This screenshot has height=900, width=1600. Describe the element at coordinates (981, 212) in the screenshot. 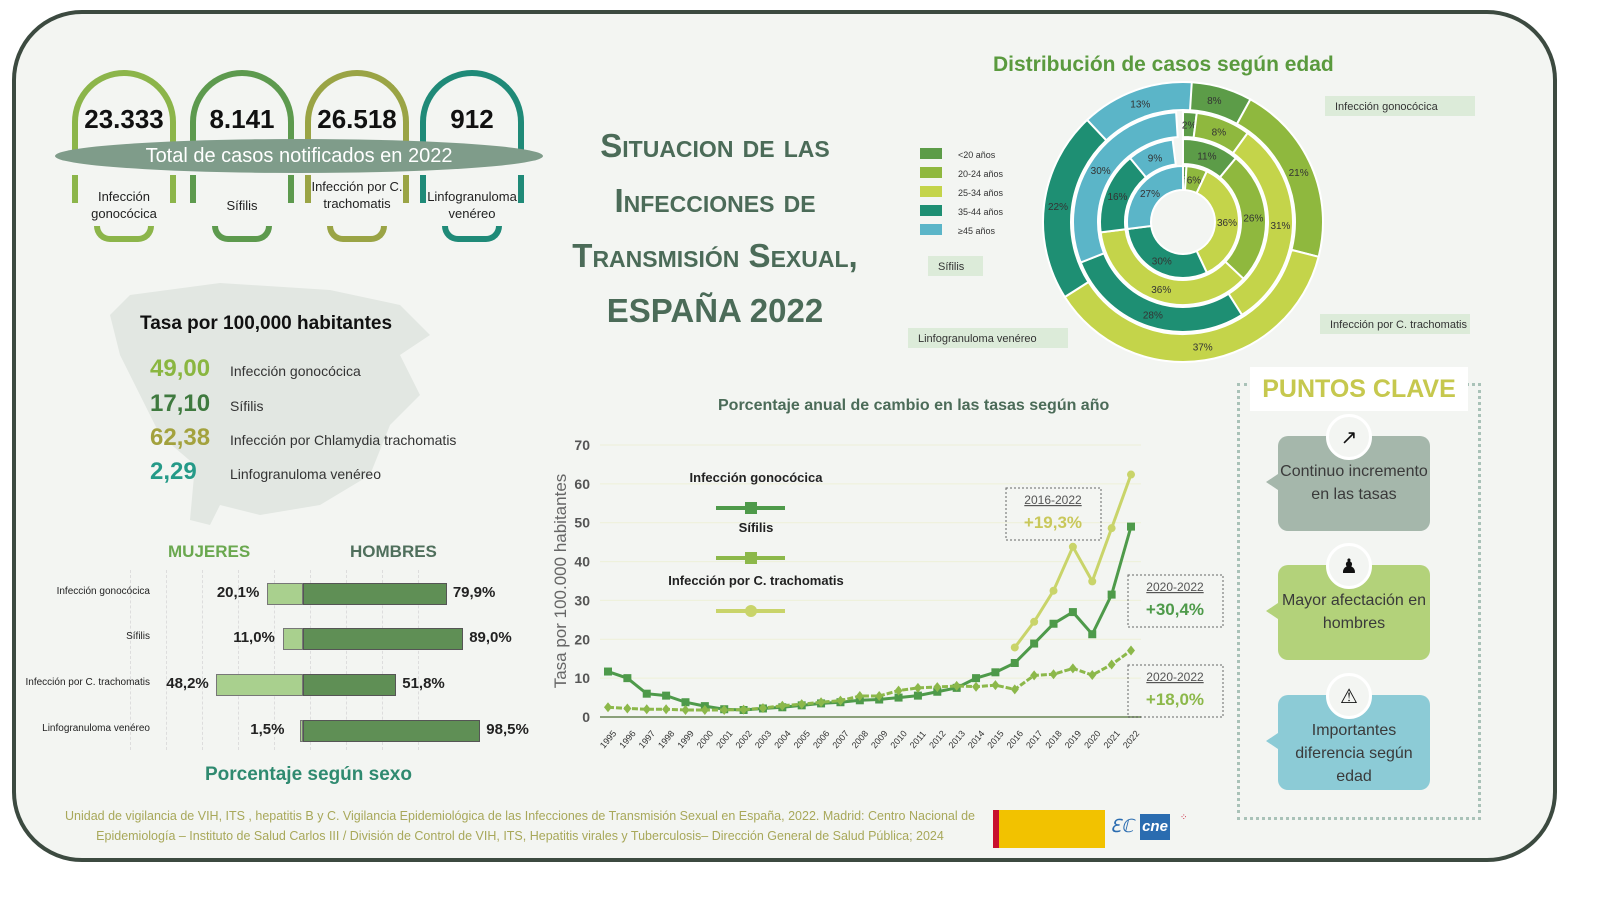

I see `legend-label: 35-44 años` at that location.